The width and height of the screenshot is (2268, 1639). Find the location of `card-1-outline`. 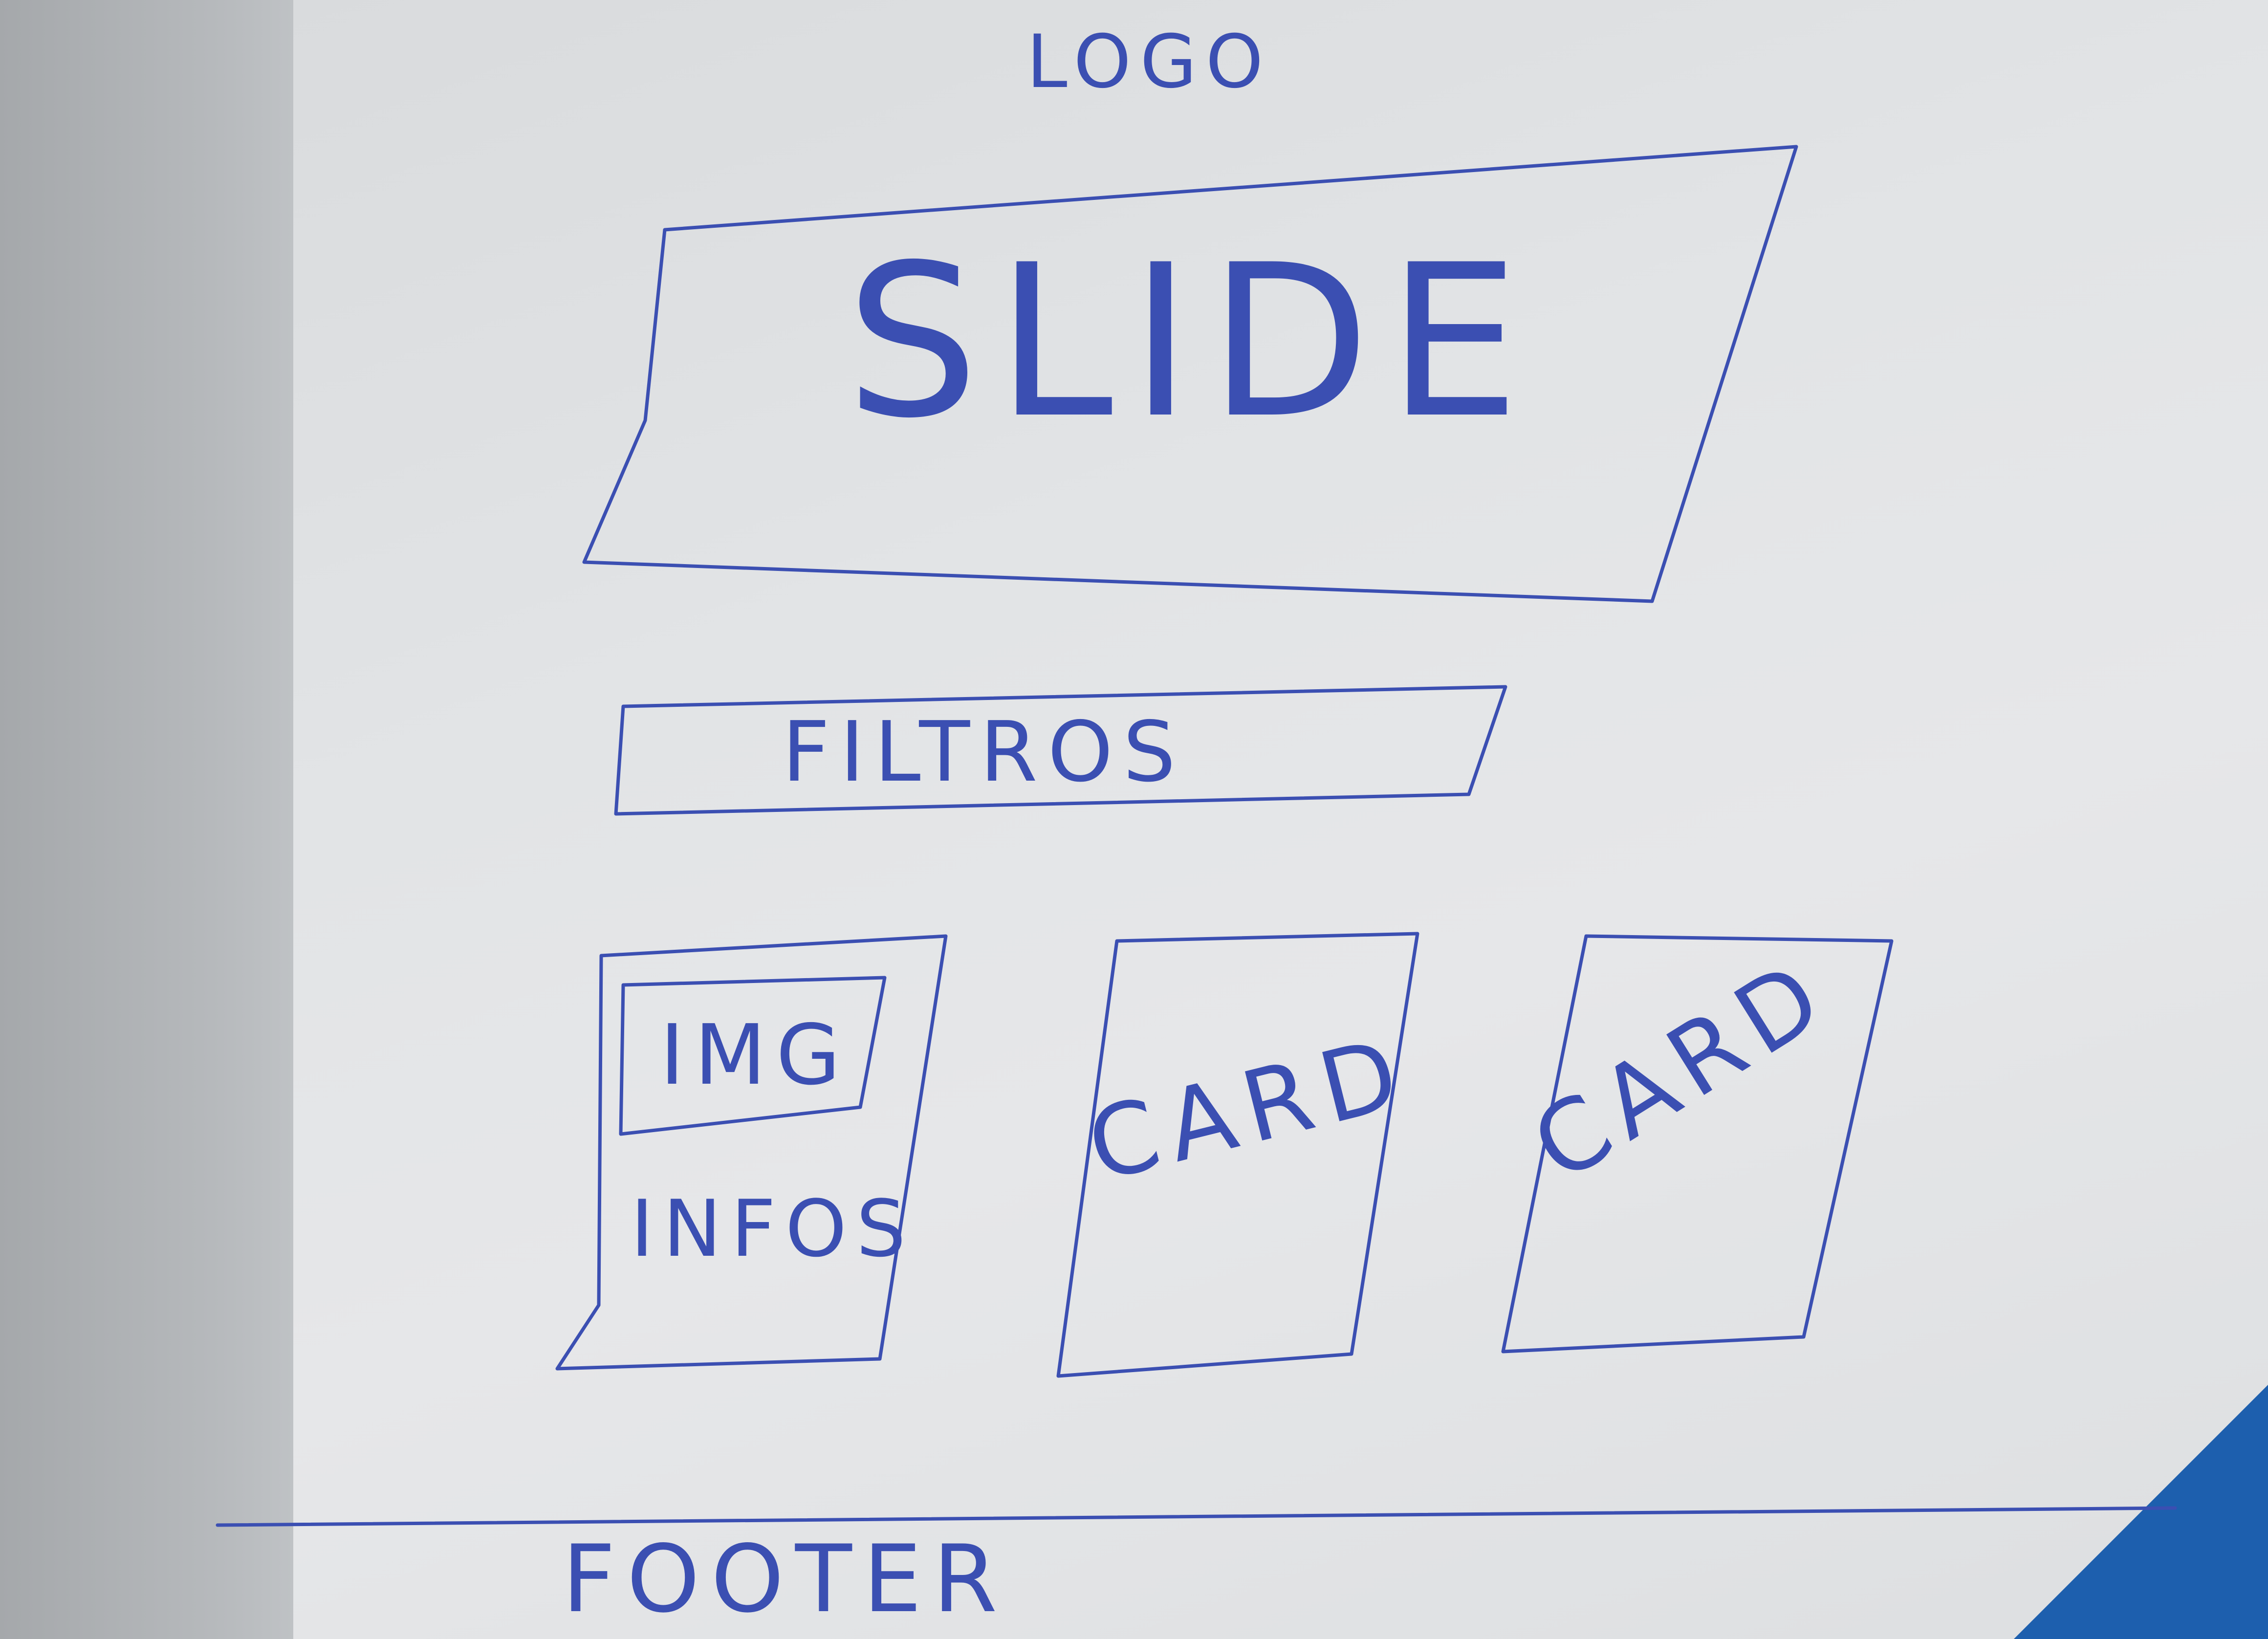

card-1-outline is located at coordinates (751, 1152).